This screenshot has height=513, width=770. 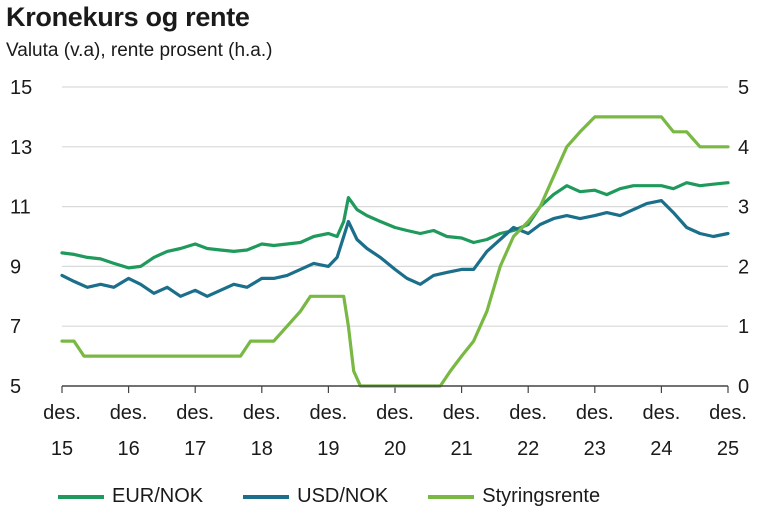 What do you see at coordinates (461, 449) in the screenshot?
I see `x-tick-label-year: 21` at bounding box center [461, 449].